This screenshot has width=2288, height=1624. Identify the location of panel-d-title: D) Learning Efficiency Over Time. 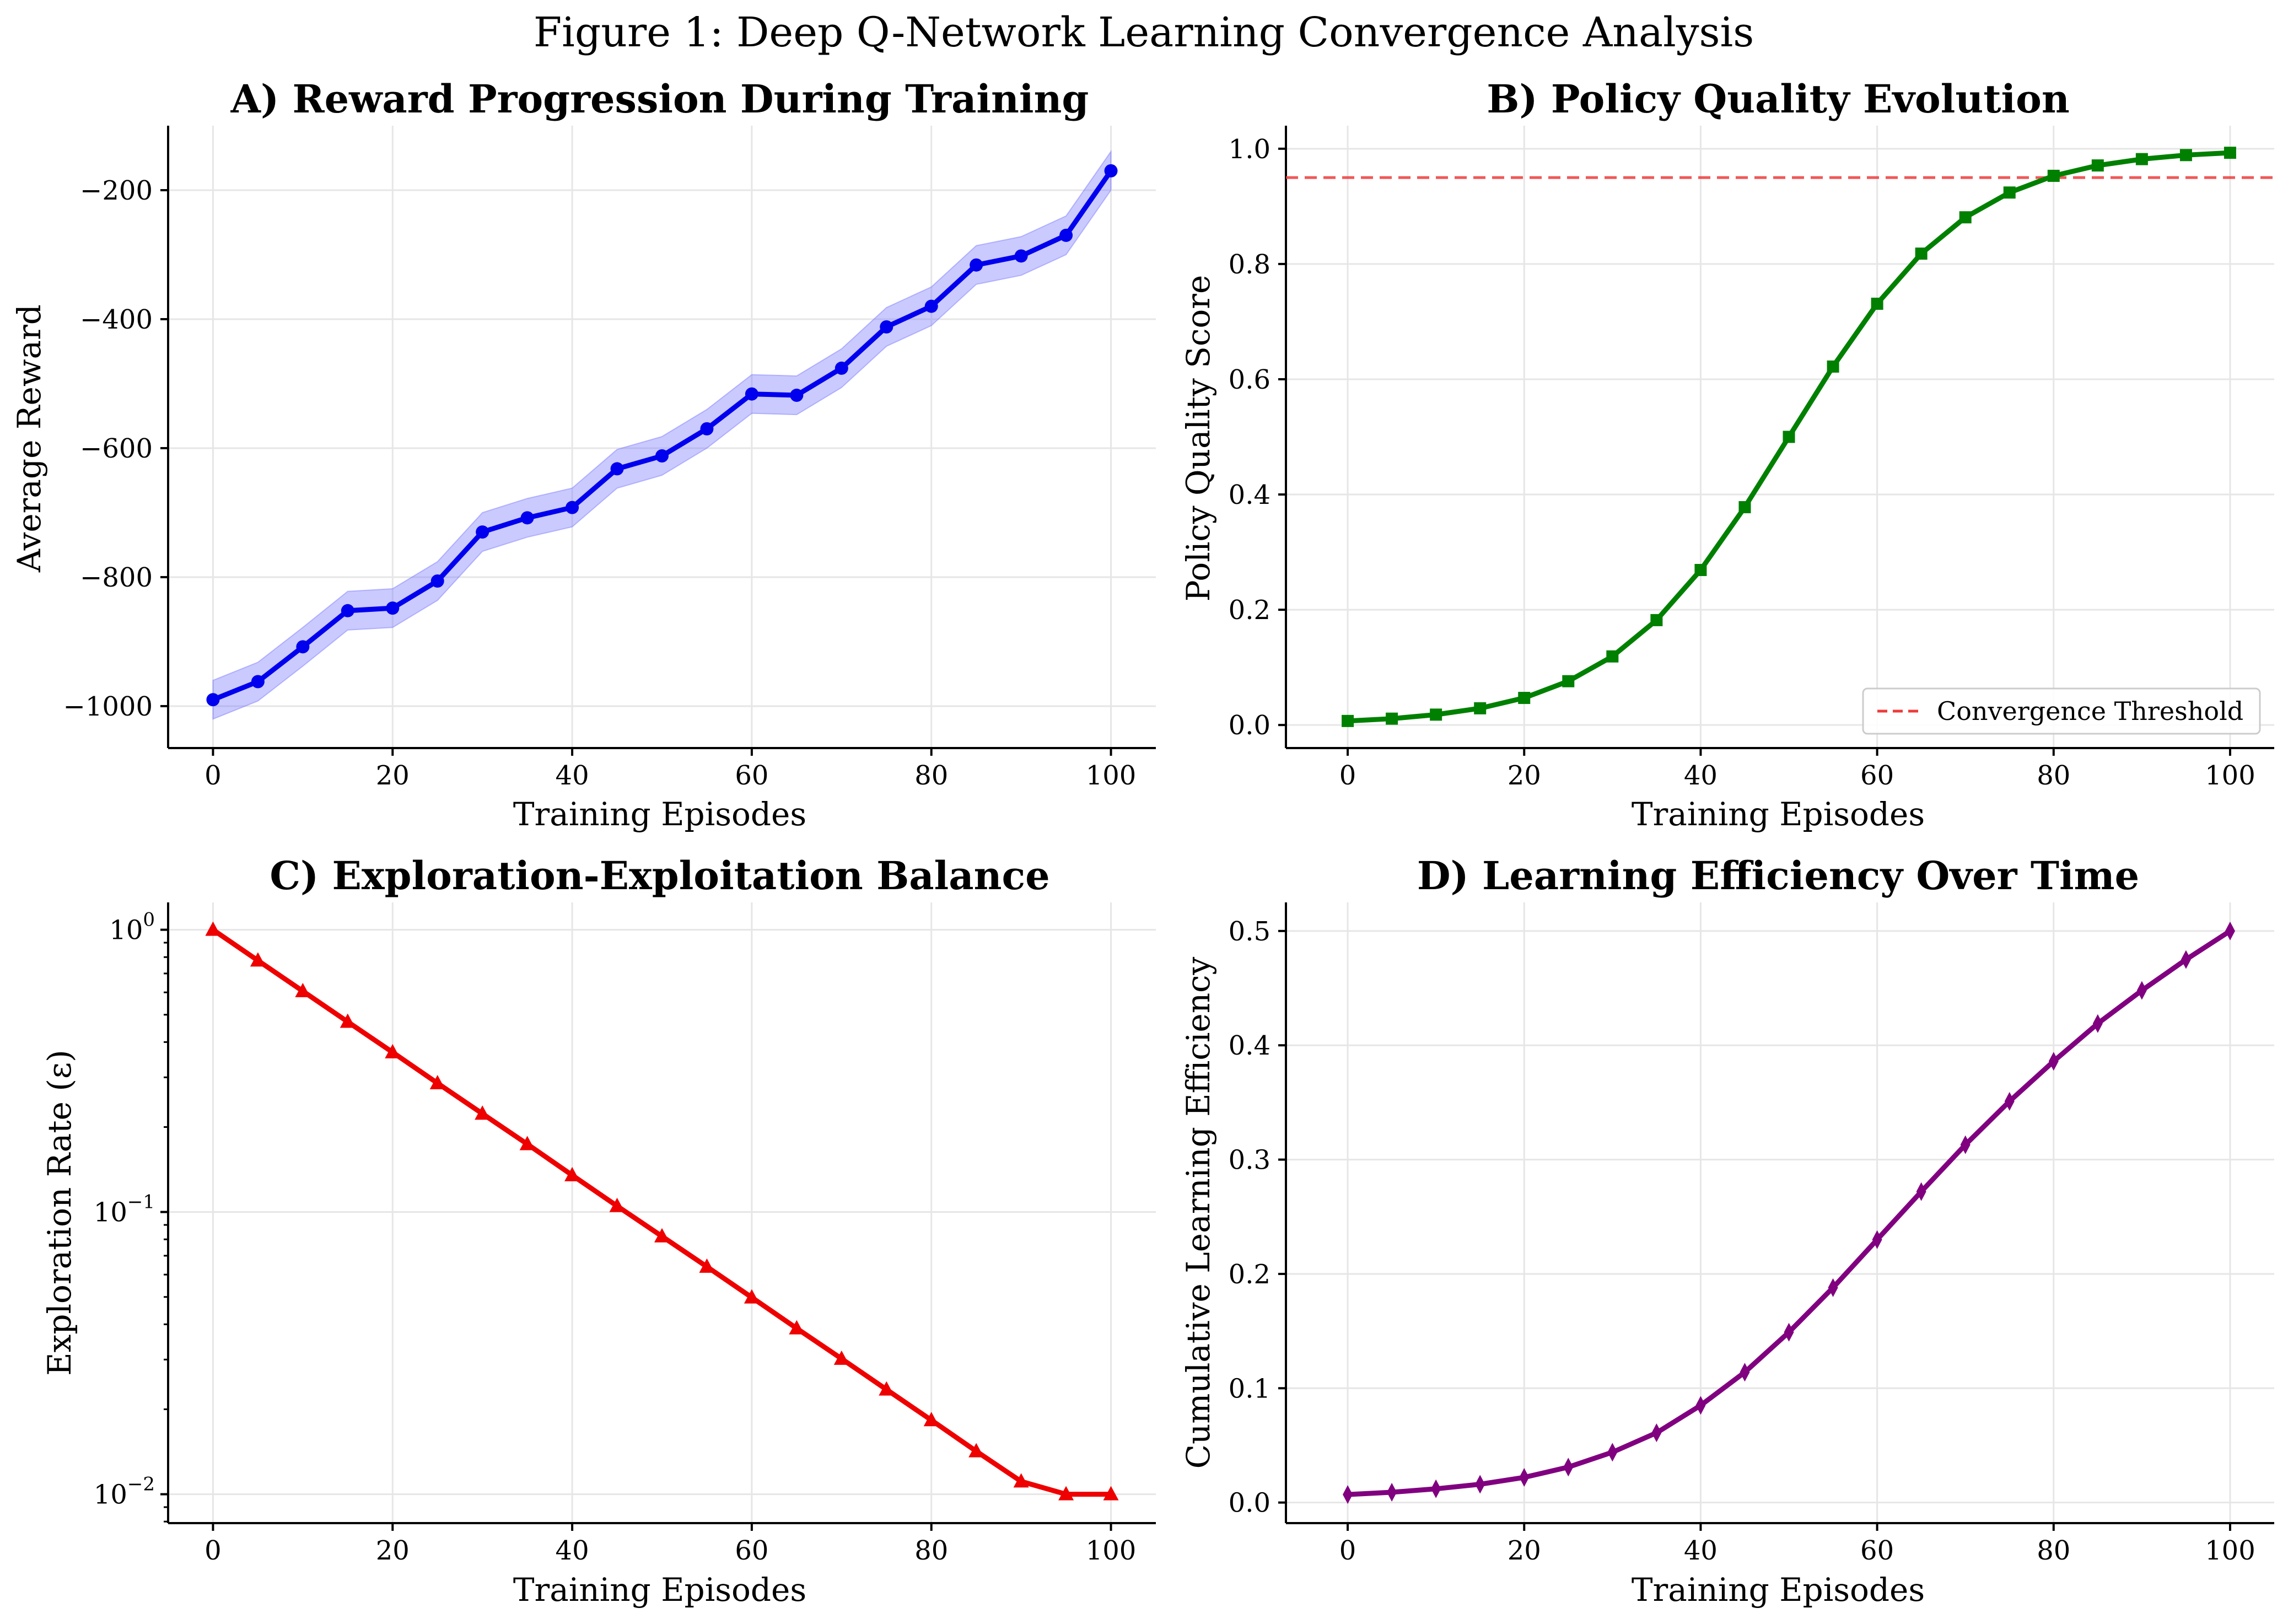
(1778, 876).